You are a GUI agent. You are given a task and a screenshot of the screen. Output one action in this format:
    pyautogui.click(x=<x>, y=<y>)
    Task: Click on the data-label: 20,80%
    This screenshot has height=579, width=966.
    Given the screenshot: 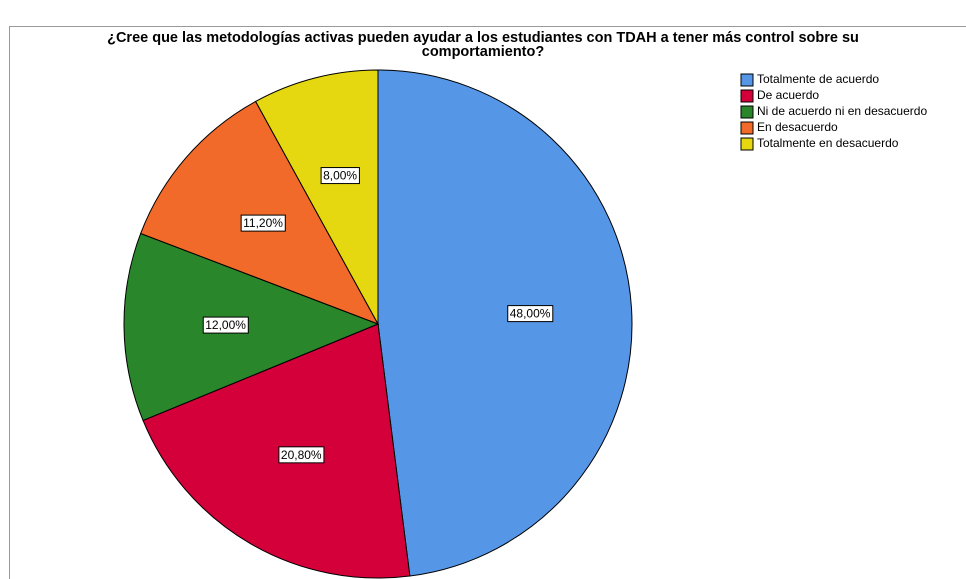 What is the action you would take?
    pyautogui.click(x=301, y=455)
    